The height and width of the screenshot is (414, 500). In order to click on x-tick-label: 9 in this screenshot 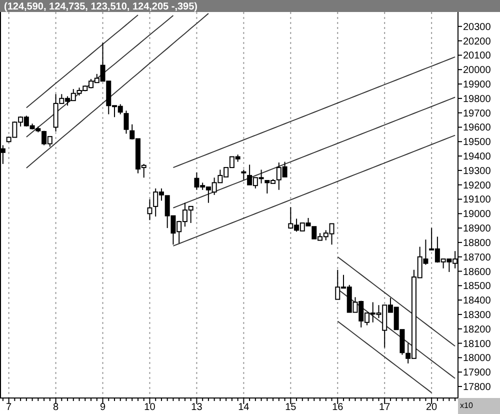, I will do `click(103, 407)`.